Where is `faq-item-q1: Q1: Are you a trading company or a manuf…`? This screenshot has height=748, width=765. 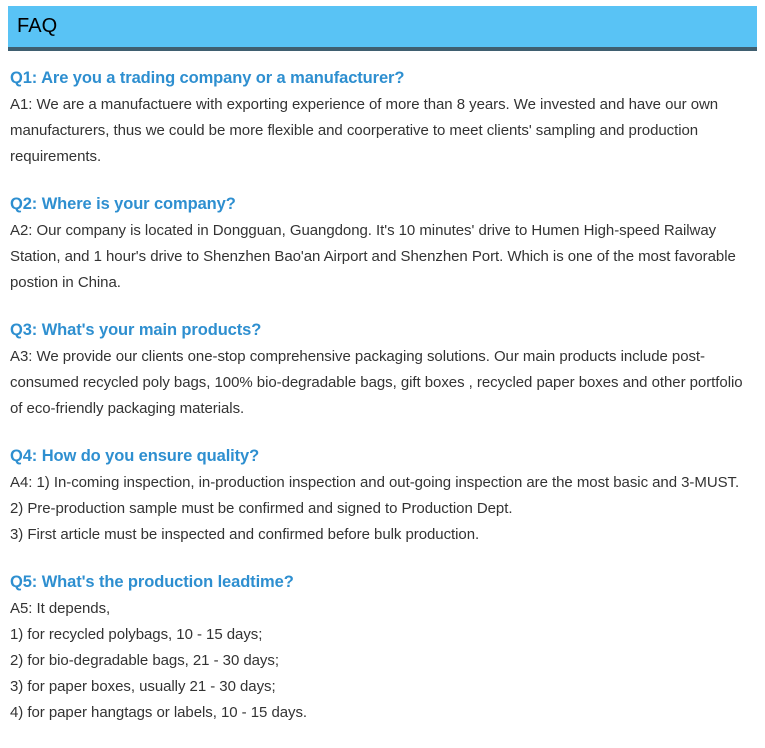 faq-item-q1: Q1: Are you a trading company or a manuf… is located at coordinates (382, 118).